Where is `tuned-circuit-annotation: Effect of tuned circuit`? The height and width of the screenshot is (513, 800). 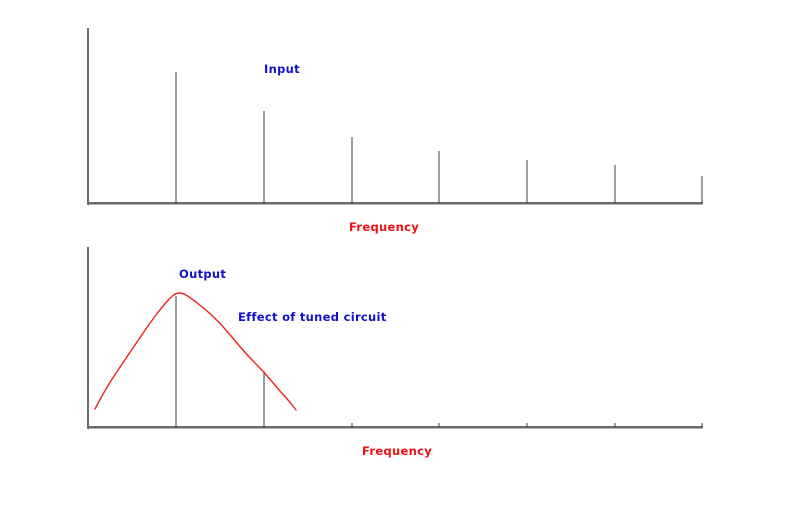 tuned-circuit-annotation: Effect of tuned circuit is located at coordinates (312, 317).